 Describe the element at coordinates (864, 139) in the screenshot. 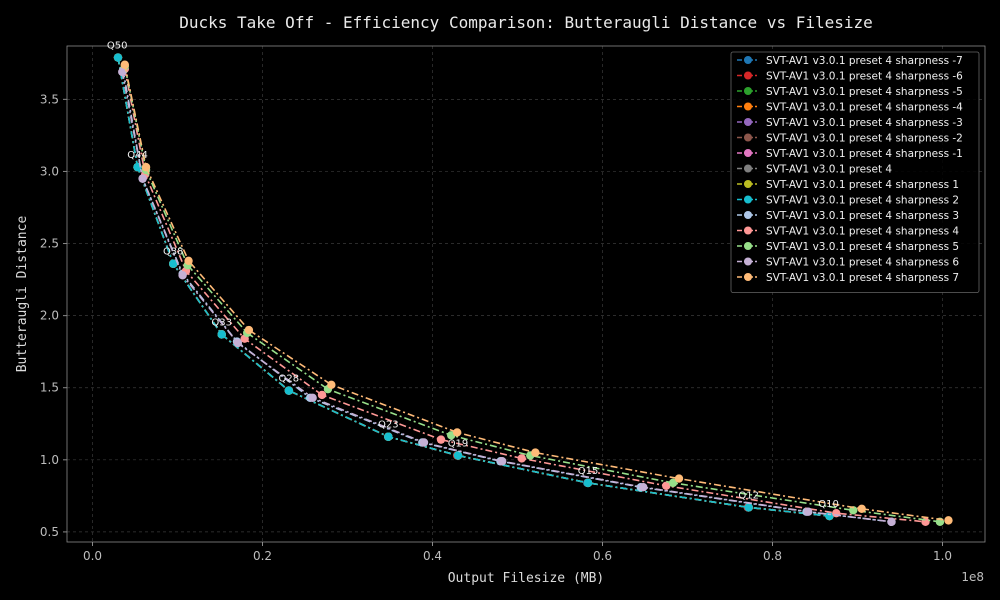

I see `legend-entry: SVT-AV1 v3.0.1 preset 4 sharpness -2` at that location.